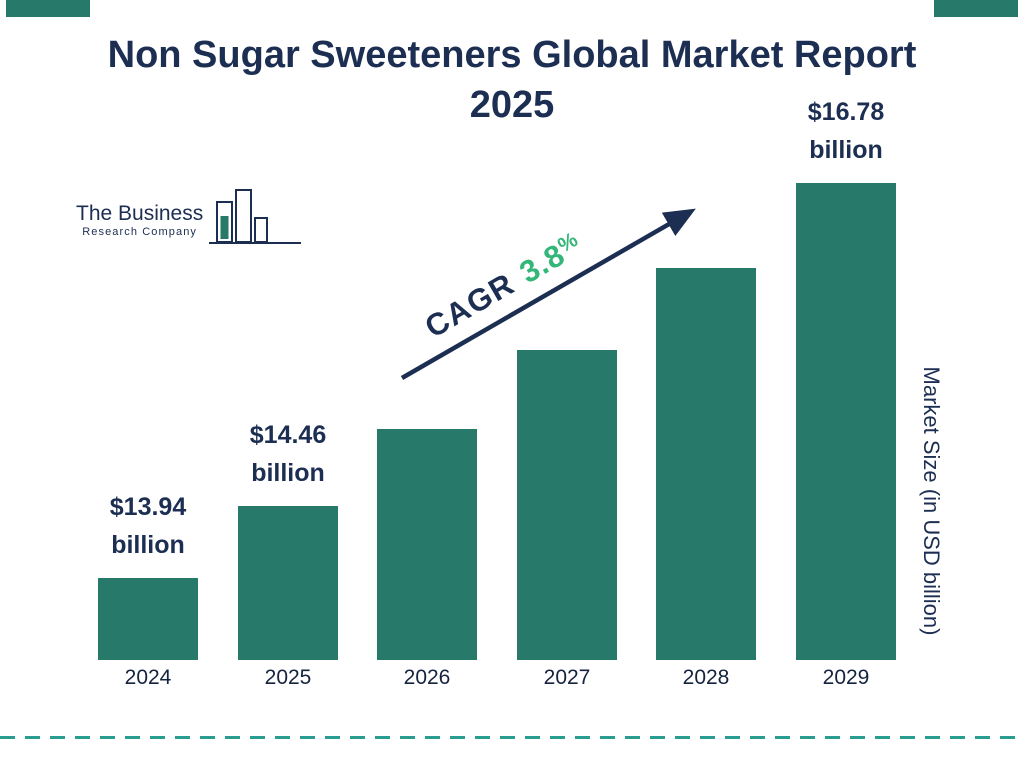 This screenshot has height=768, width=1024. Describe the element at coordinates (140, 213) in the screenshot. I see `logo-name: The Business` at that location.